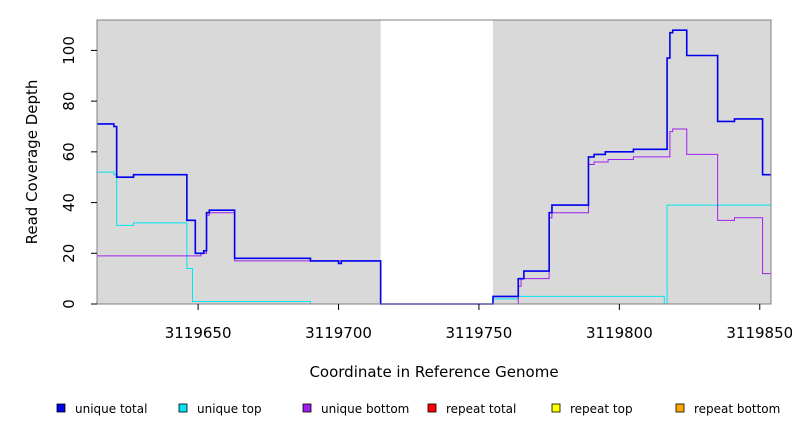 Image resolution: width=792 pixels, height=432 pixels. What do you see at coordinates (69, 101) in the screenshot?
I see `y-tick-label: 80` at bounding box center [69, 101].